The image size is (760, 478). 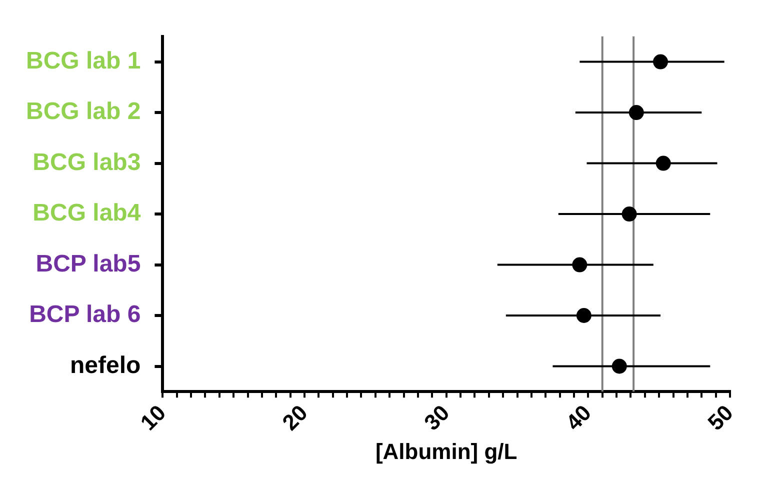 I want to click on x-axis-title: [Albumin] g/L, so click(x=446, y=451).